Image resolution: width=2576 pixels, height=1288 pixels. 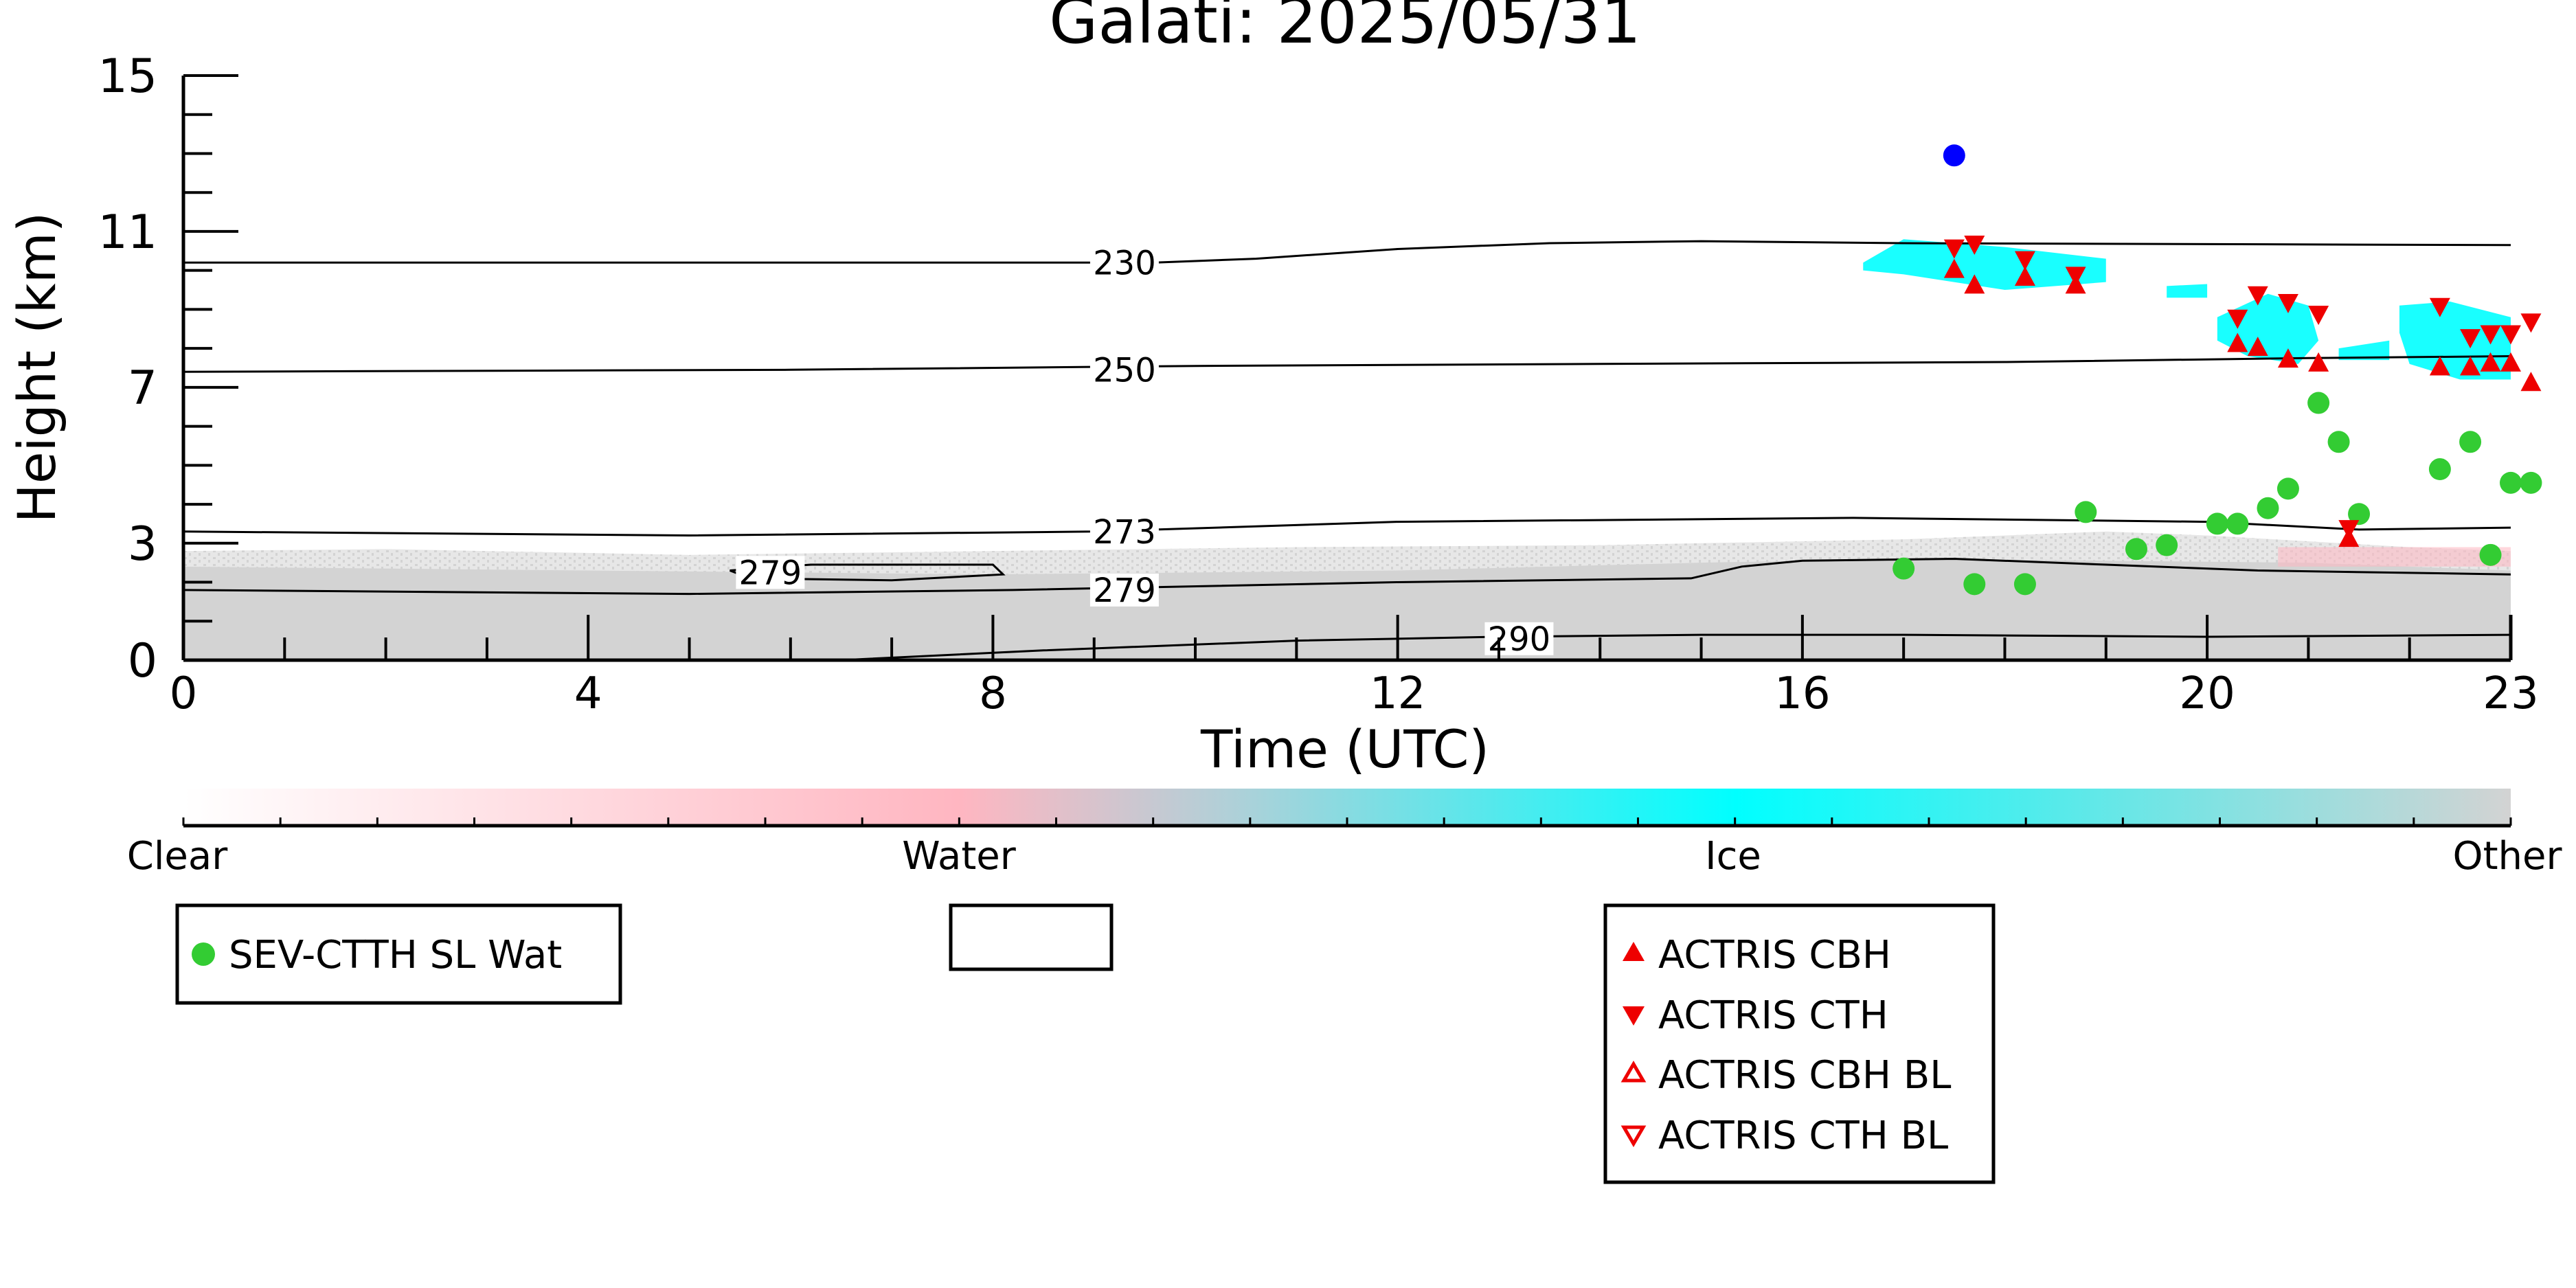 I want to click on contour-label-290: 290, so click(x=1519, y=639).